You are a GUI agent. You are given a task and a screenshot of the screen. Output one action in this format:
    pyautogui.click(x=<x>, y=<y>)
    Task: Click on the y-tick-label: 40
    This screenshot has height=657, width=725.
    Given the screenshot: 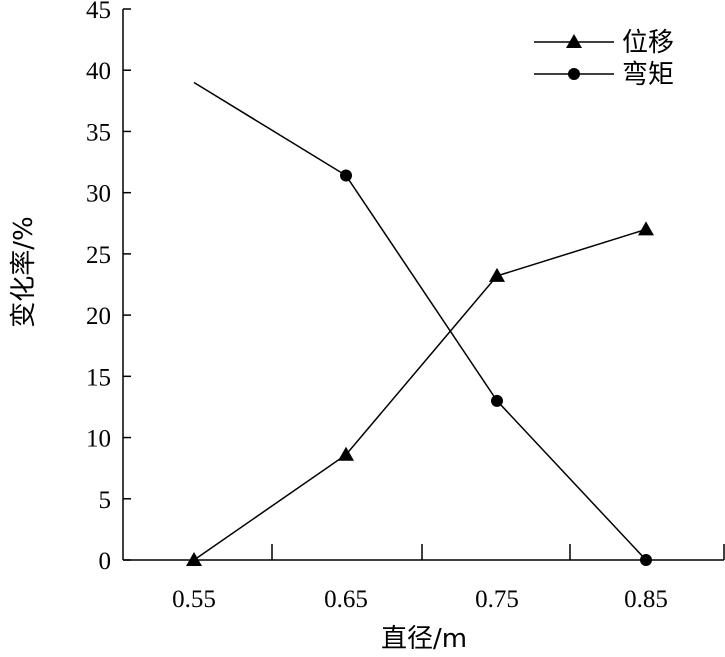 What is the action you would take?
    pyautogui.click(x=98, y=71)
    